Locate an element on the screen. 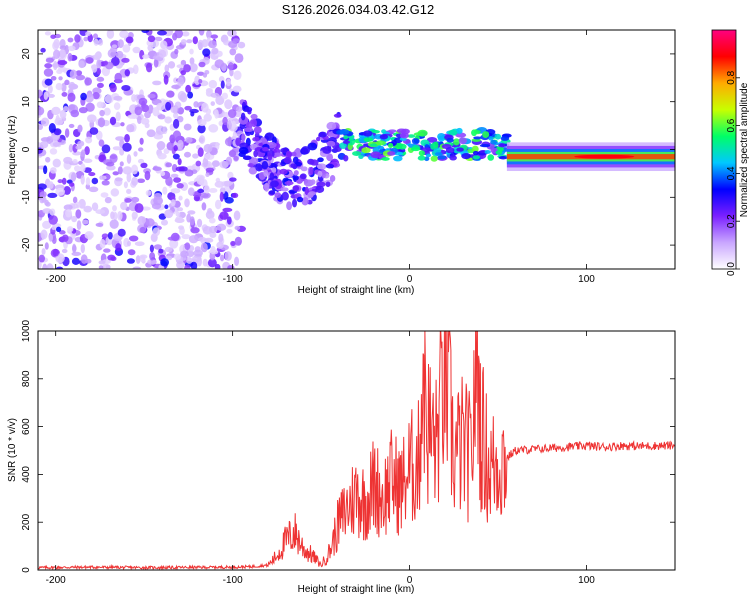  heatmap-y-axis-label: Frequency (Hz) is located at coordinates (12, 150).